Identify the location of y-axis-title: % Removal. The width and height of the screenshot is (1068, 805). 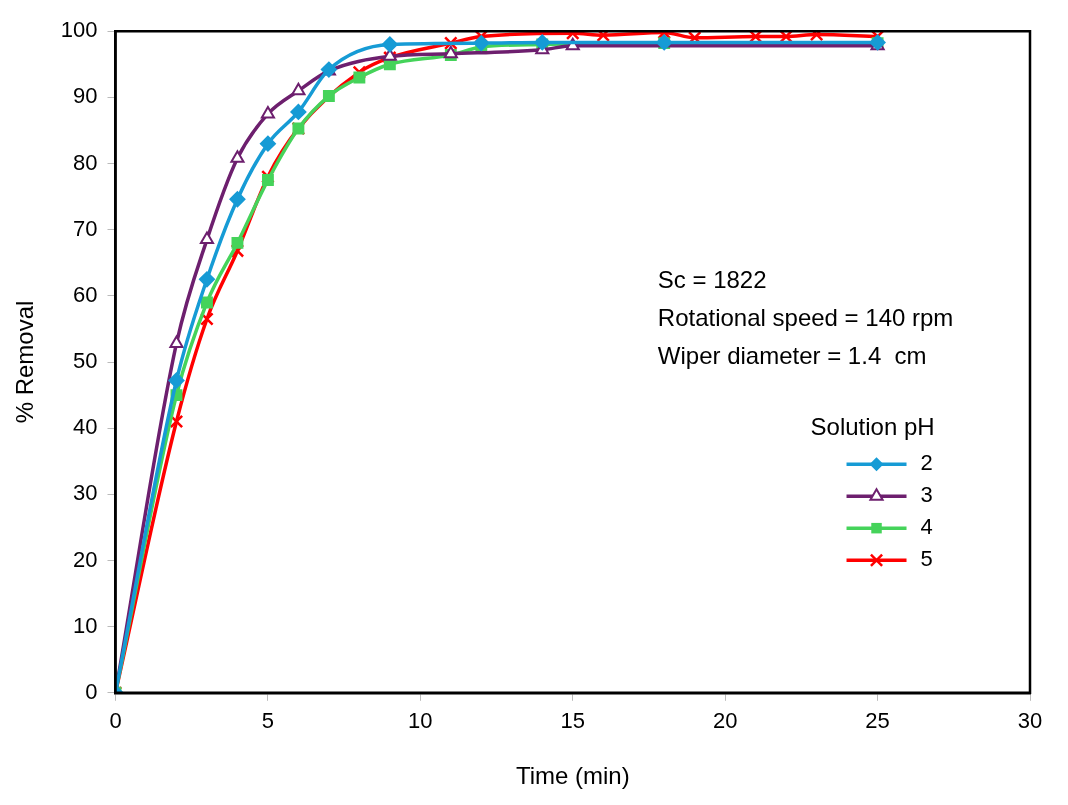
(25, 362).